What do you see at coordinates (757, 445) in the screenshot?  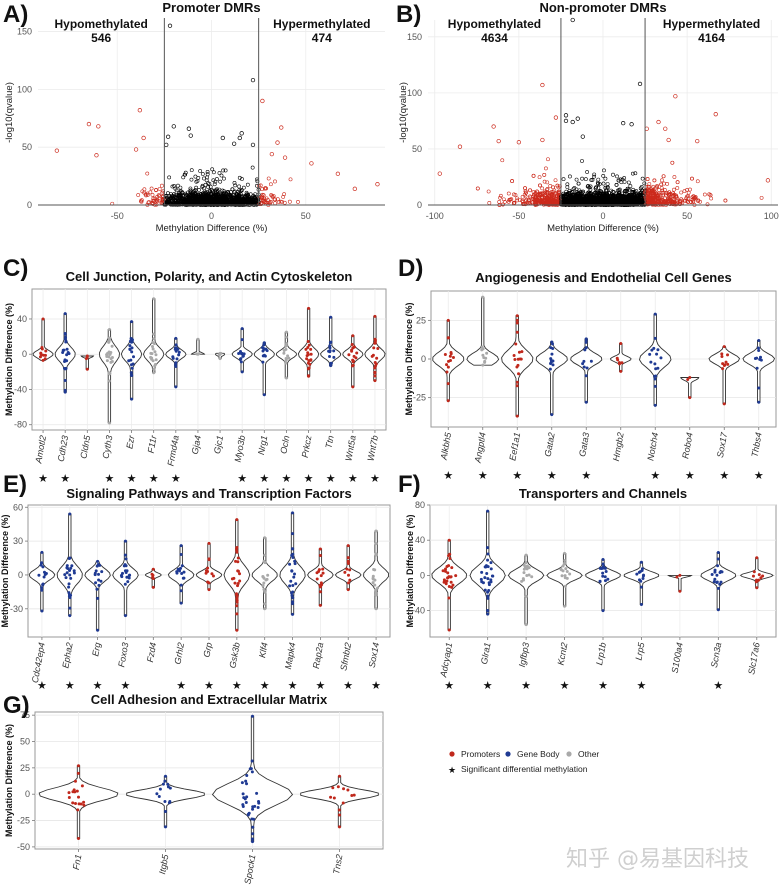 I see `gene-label: Thbs4` at bounding box center [757, 445].